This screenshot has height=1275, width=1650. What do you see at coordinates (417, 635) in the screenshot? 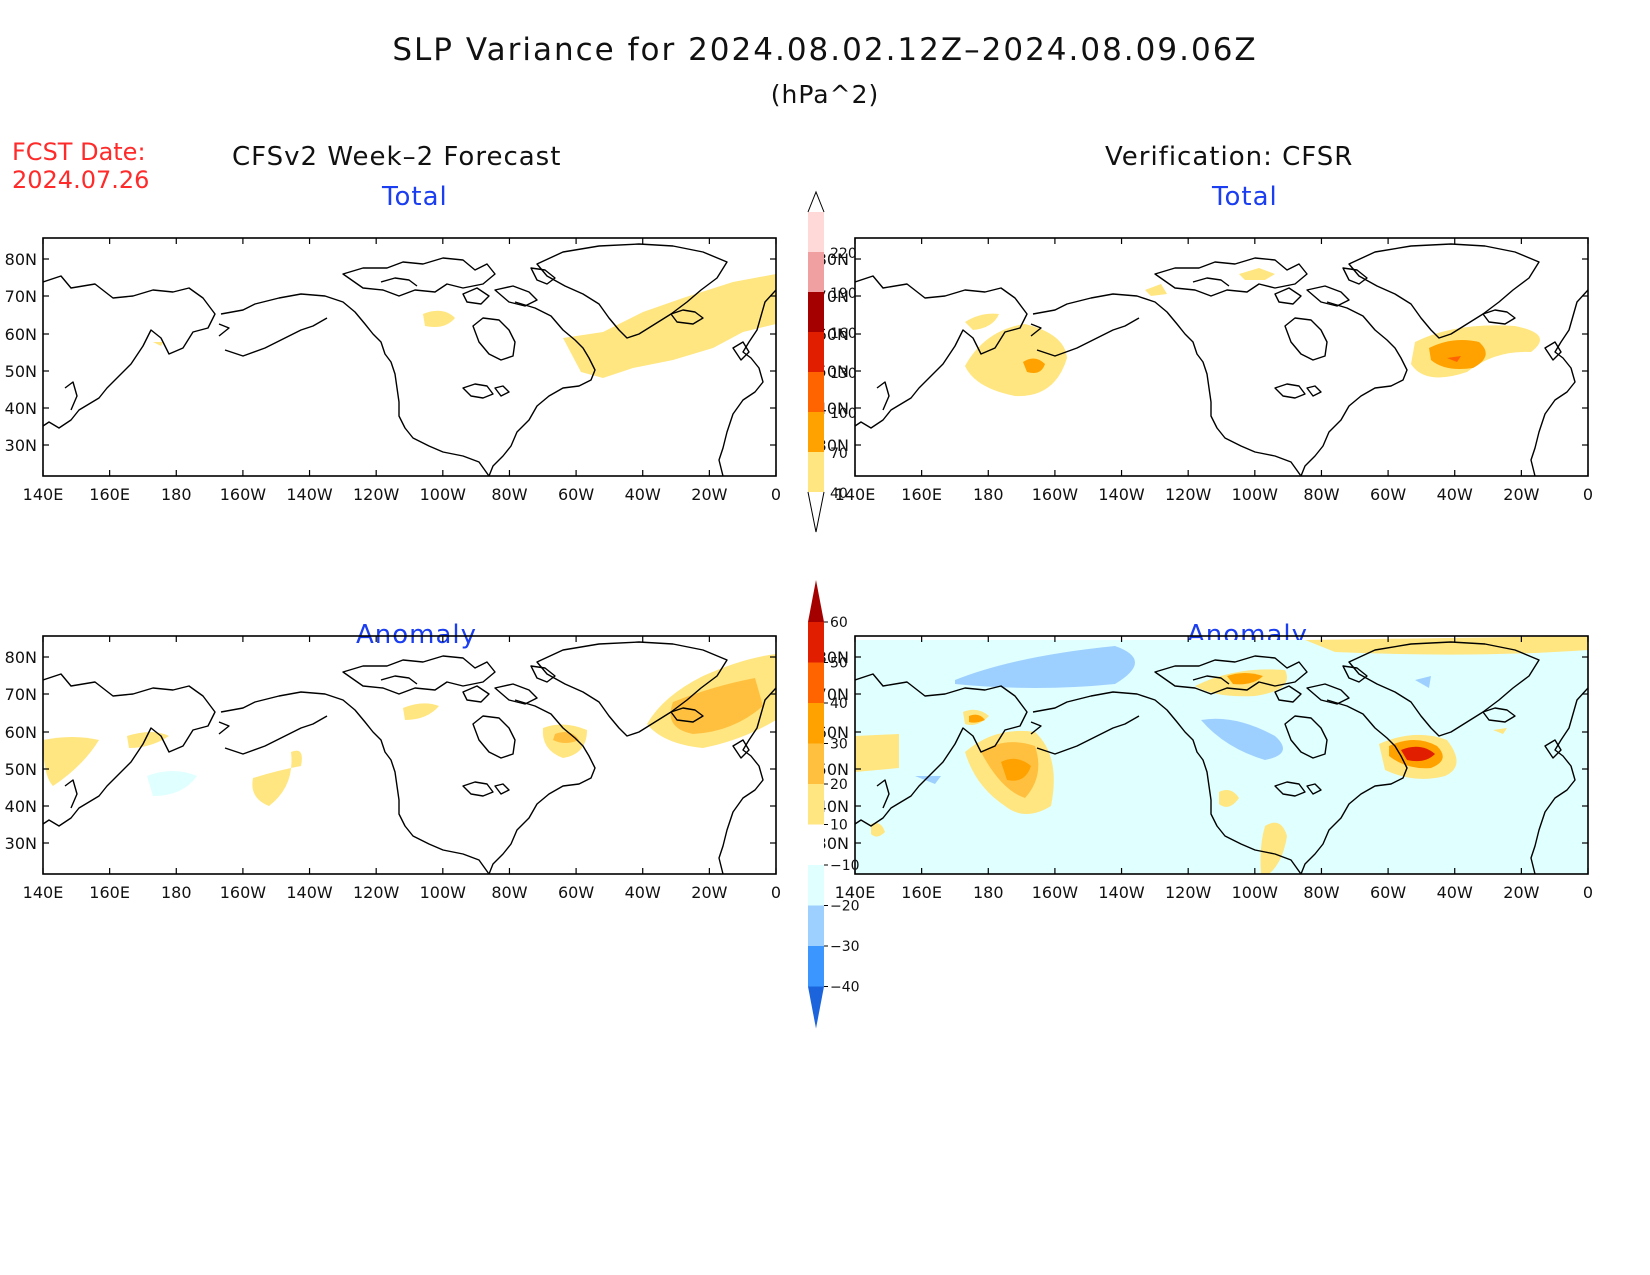
I see `panel-title-forecast-anomaly: Anomaly` at bounding box center [417, 635].